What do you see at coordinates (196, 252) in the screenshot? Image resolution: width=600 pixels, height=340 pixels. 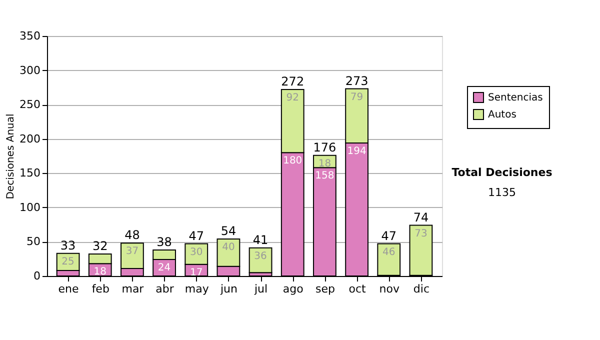 I see `data-label: 30` at bounding box center [196, 252].